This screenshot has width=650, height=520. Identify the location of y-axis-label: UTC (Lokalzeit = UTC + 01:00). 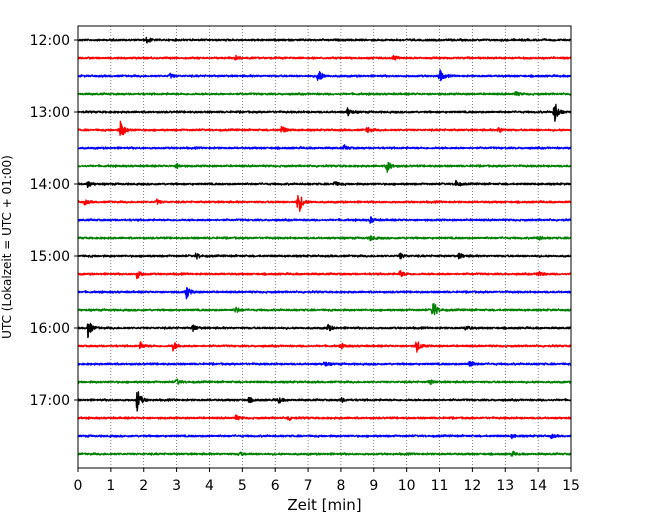
(7, 247).